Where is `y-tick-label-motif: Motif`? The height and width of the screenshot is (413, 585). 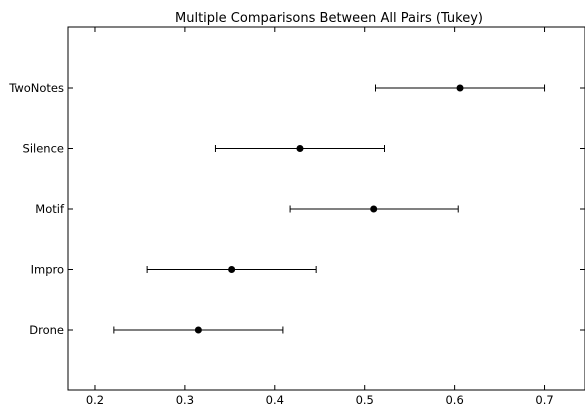
y-tick-label-motif: Motif is located at coordinates (50, 209).